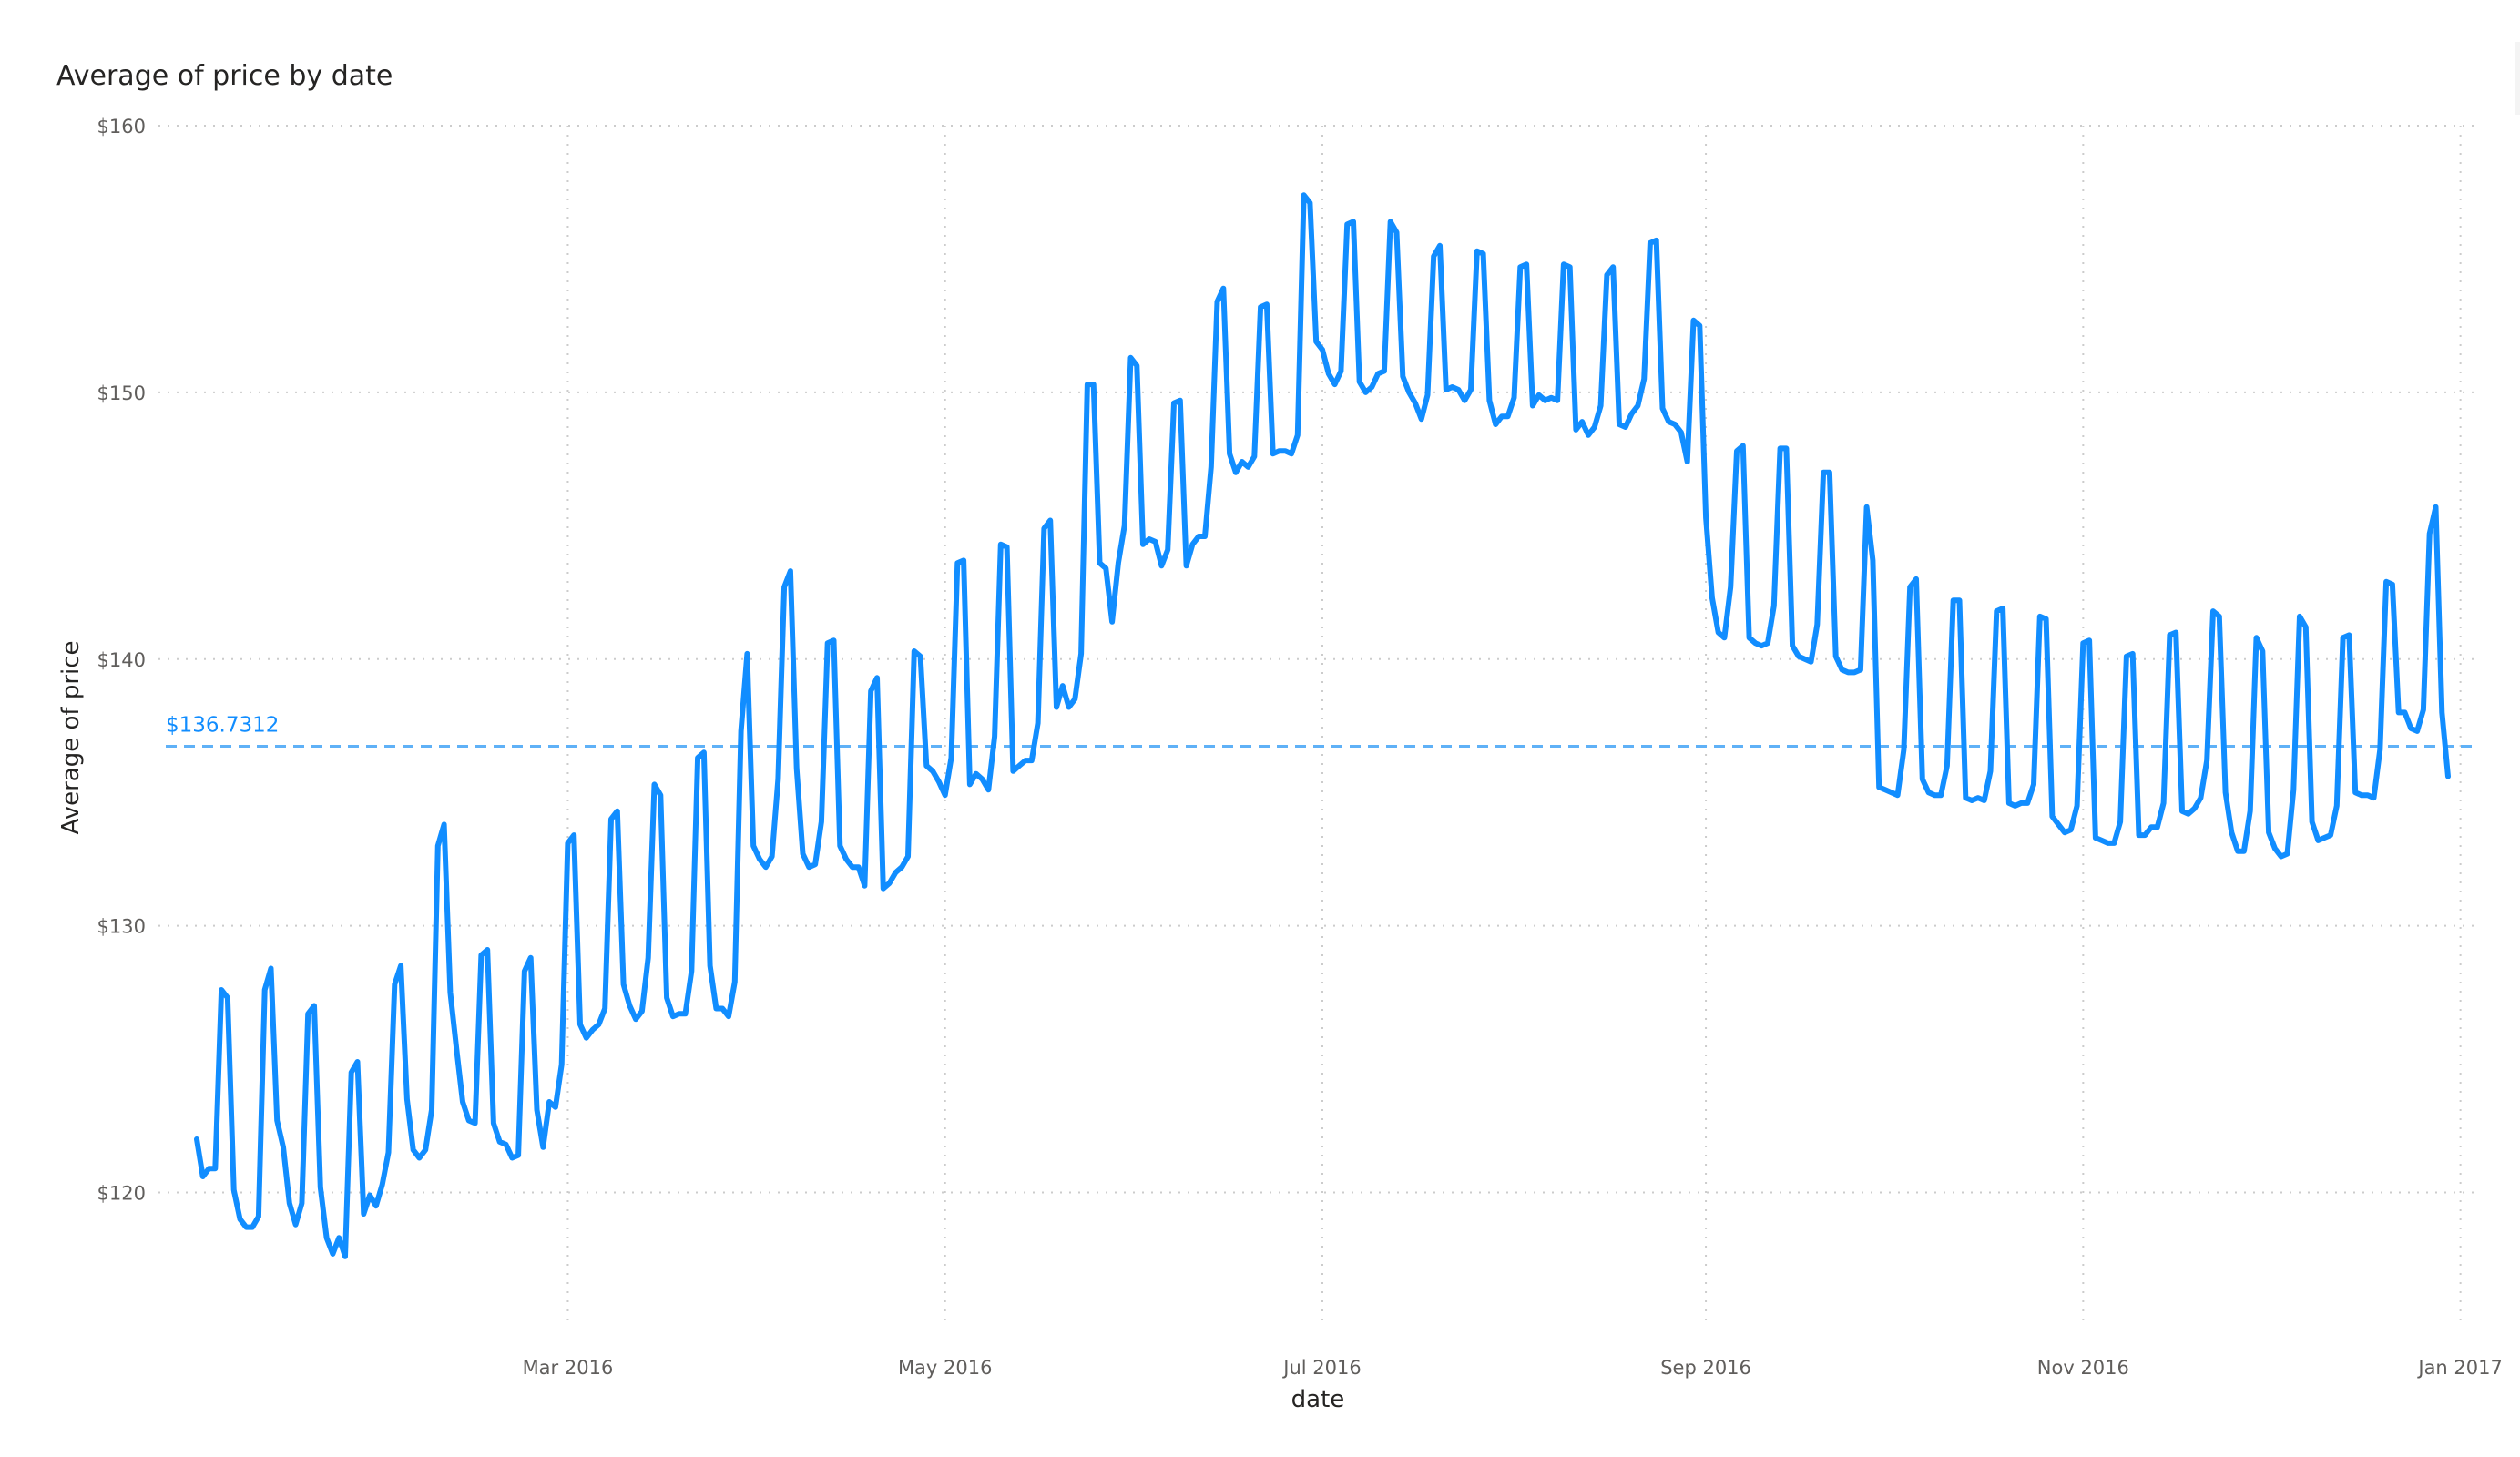 This screenshot has width=2520, height=1457. Describe the element at coordinates (1321, 1368) in the screenshot. I see `x-tick-label-2: Jul 2016` at that location.